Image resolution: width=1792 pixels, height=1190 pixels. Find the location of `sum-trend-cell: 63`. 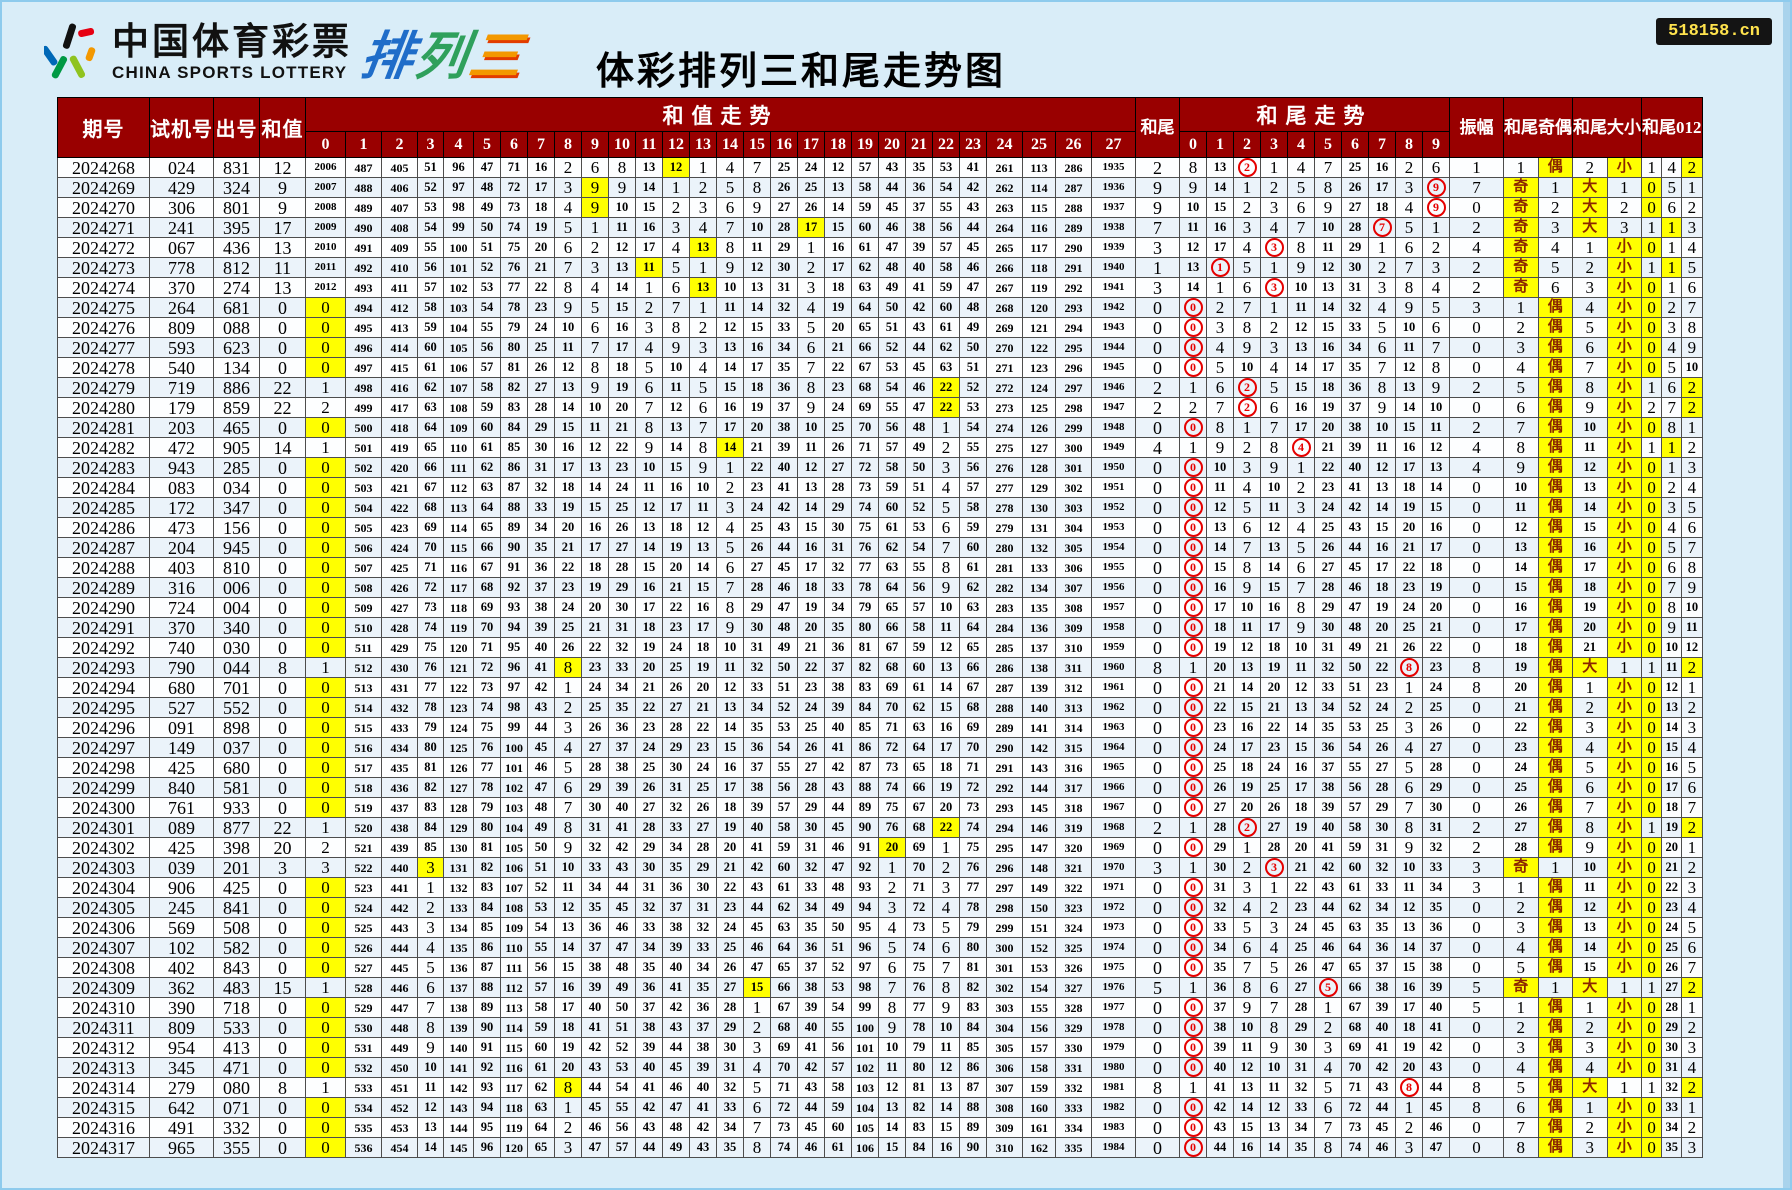

sum-trend-cell: 63 is located at coordinates (430, 407).